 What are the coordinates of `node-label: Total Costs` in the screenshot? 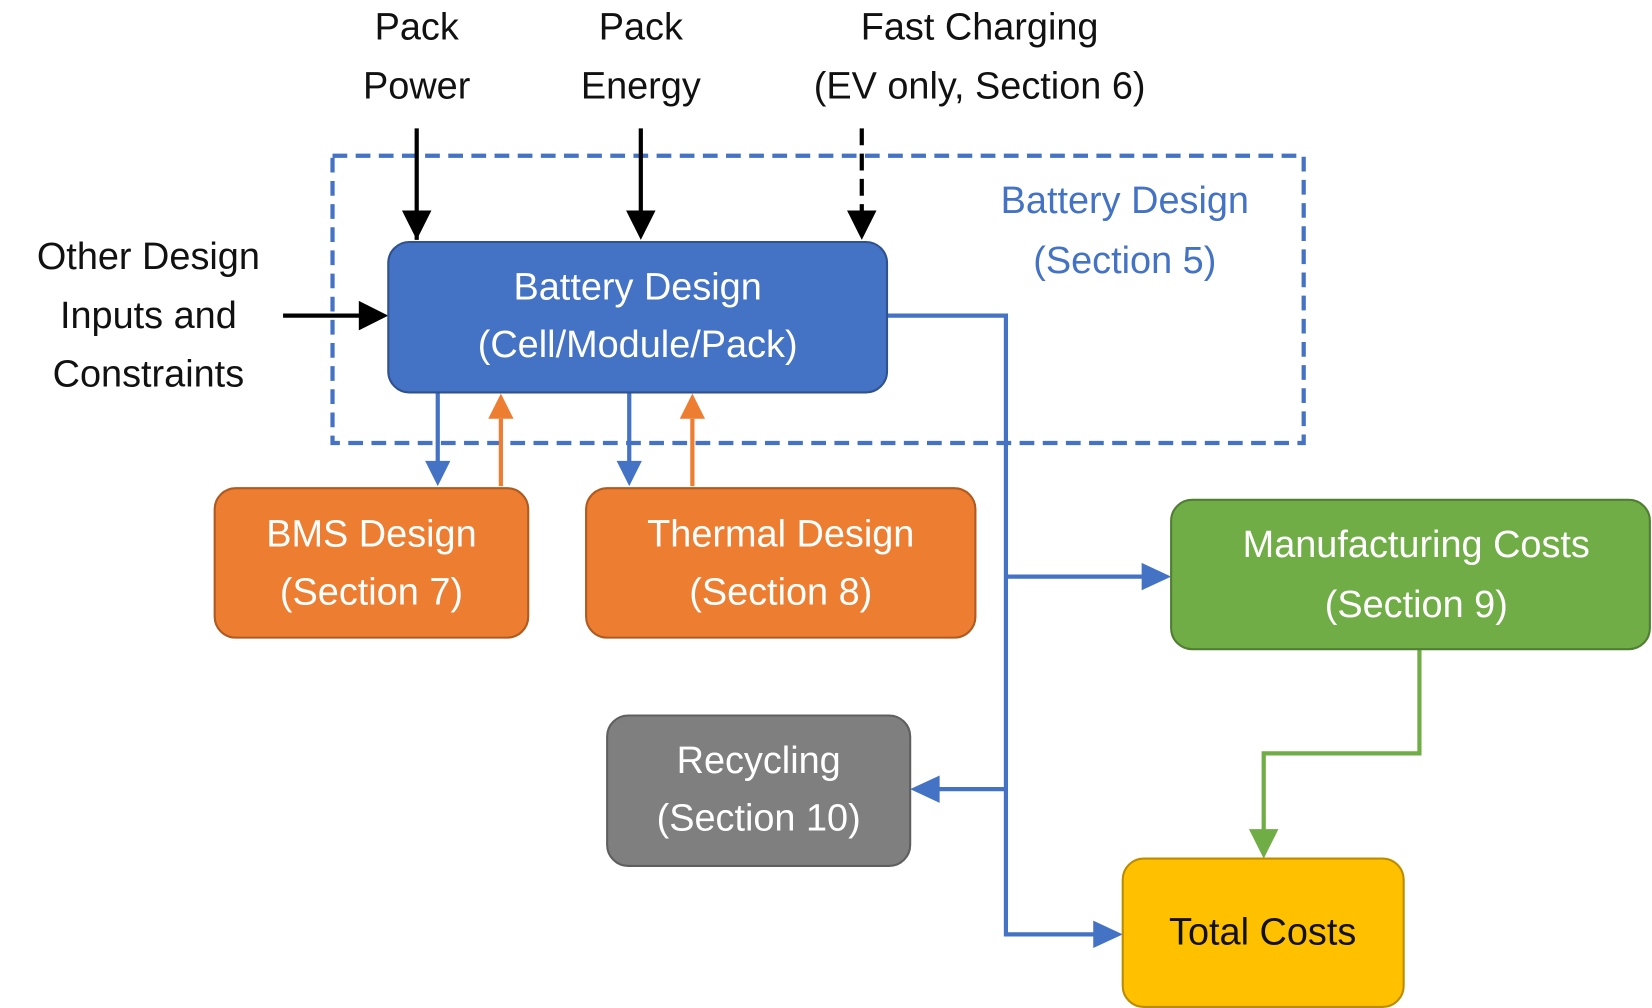 It's located at (1262, 932).